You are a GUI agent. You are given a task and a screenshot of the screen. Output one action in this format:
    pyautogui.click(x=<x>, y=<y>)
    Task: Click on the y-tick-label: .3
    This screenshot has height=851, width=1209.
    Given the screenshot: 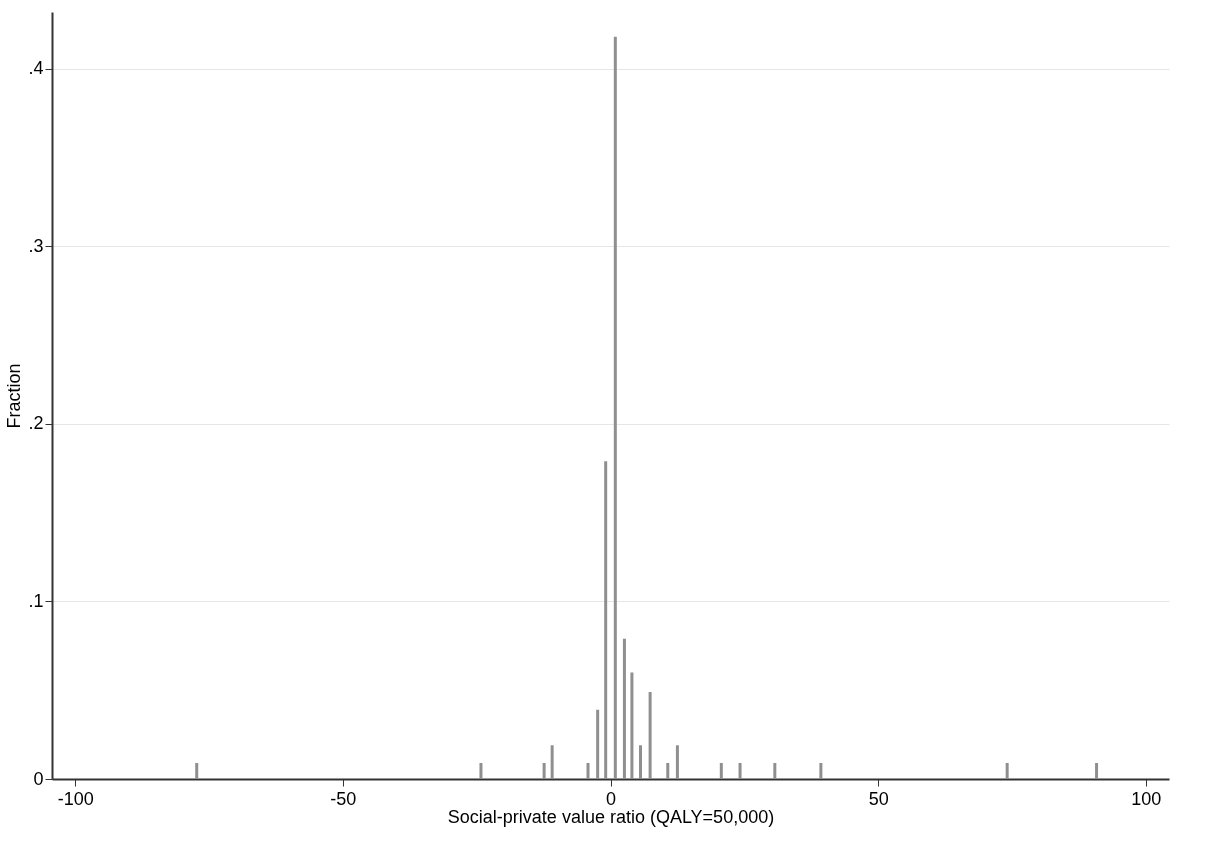 What is the action you would take?
    pyautogui.click(x=36, y=245)
    